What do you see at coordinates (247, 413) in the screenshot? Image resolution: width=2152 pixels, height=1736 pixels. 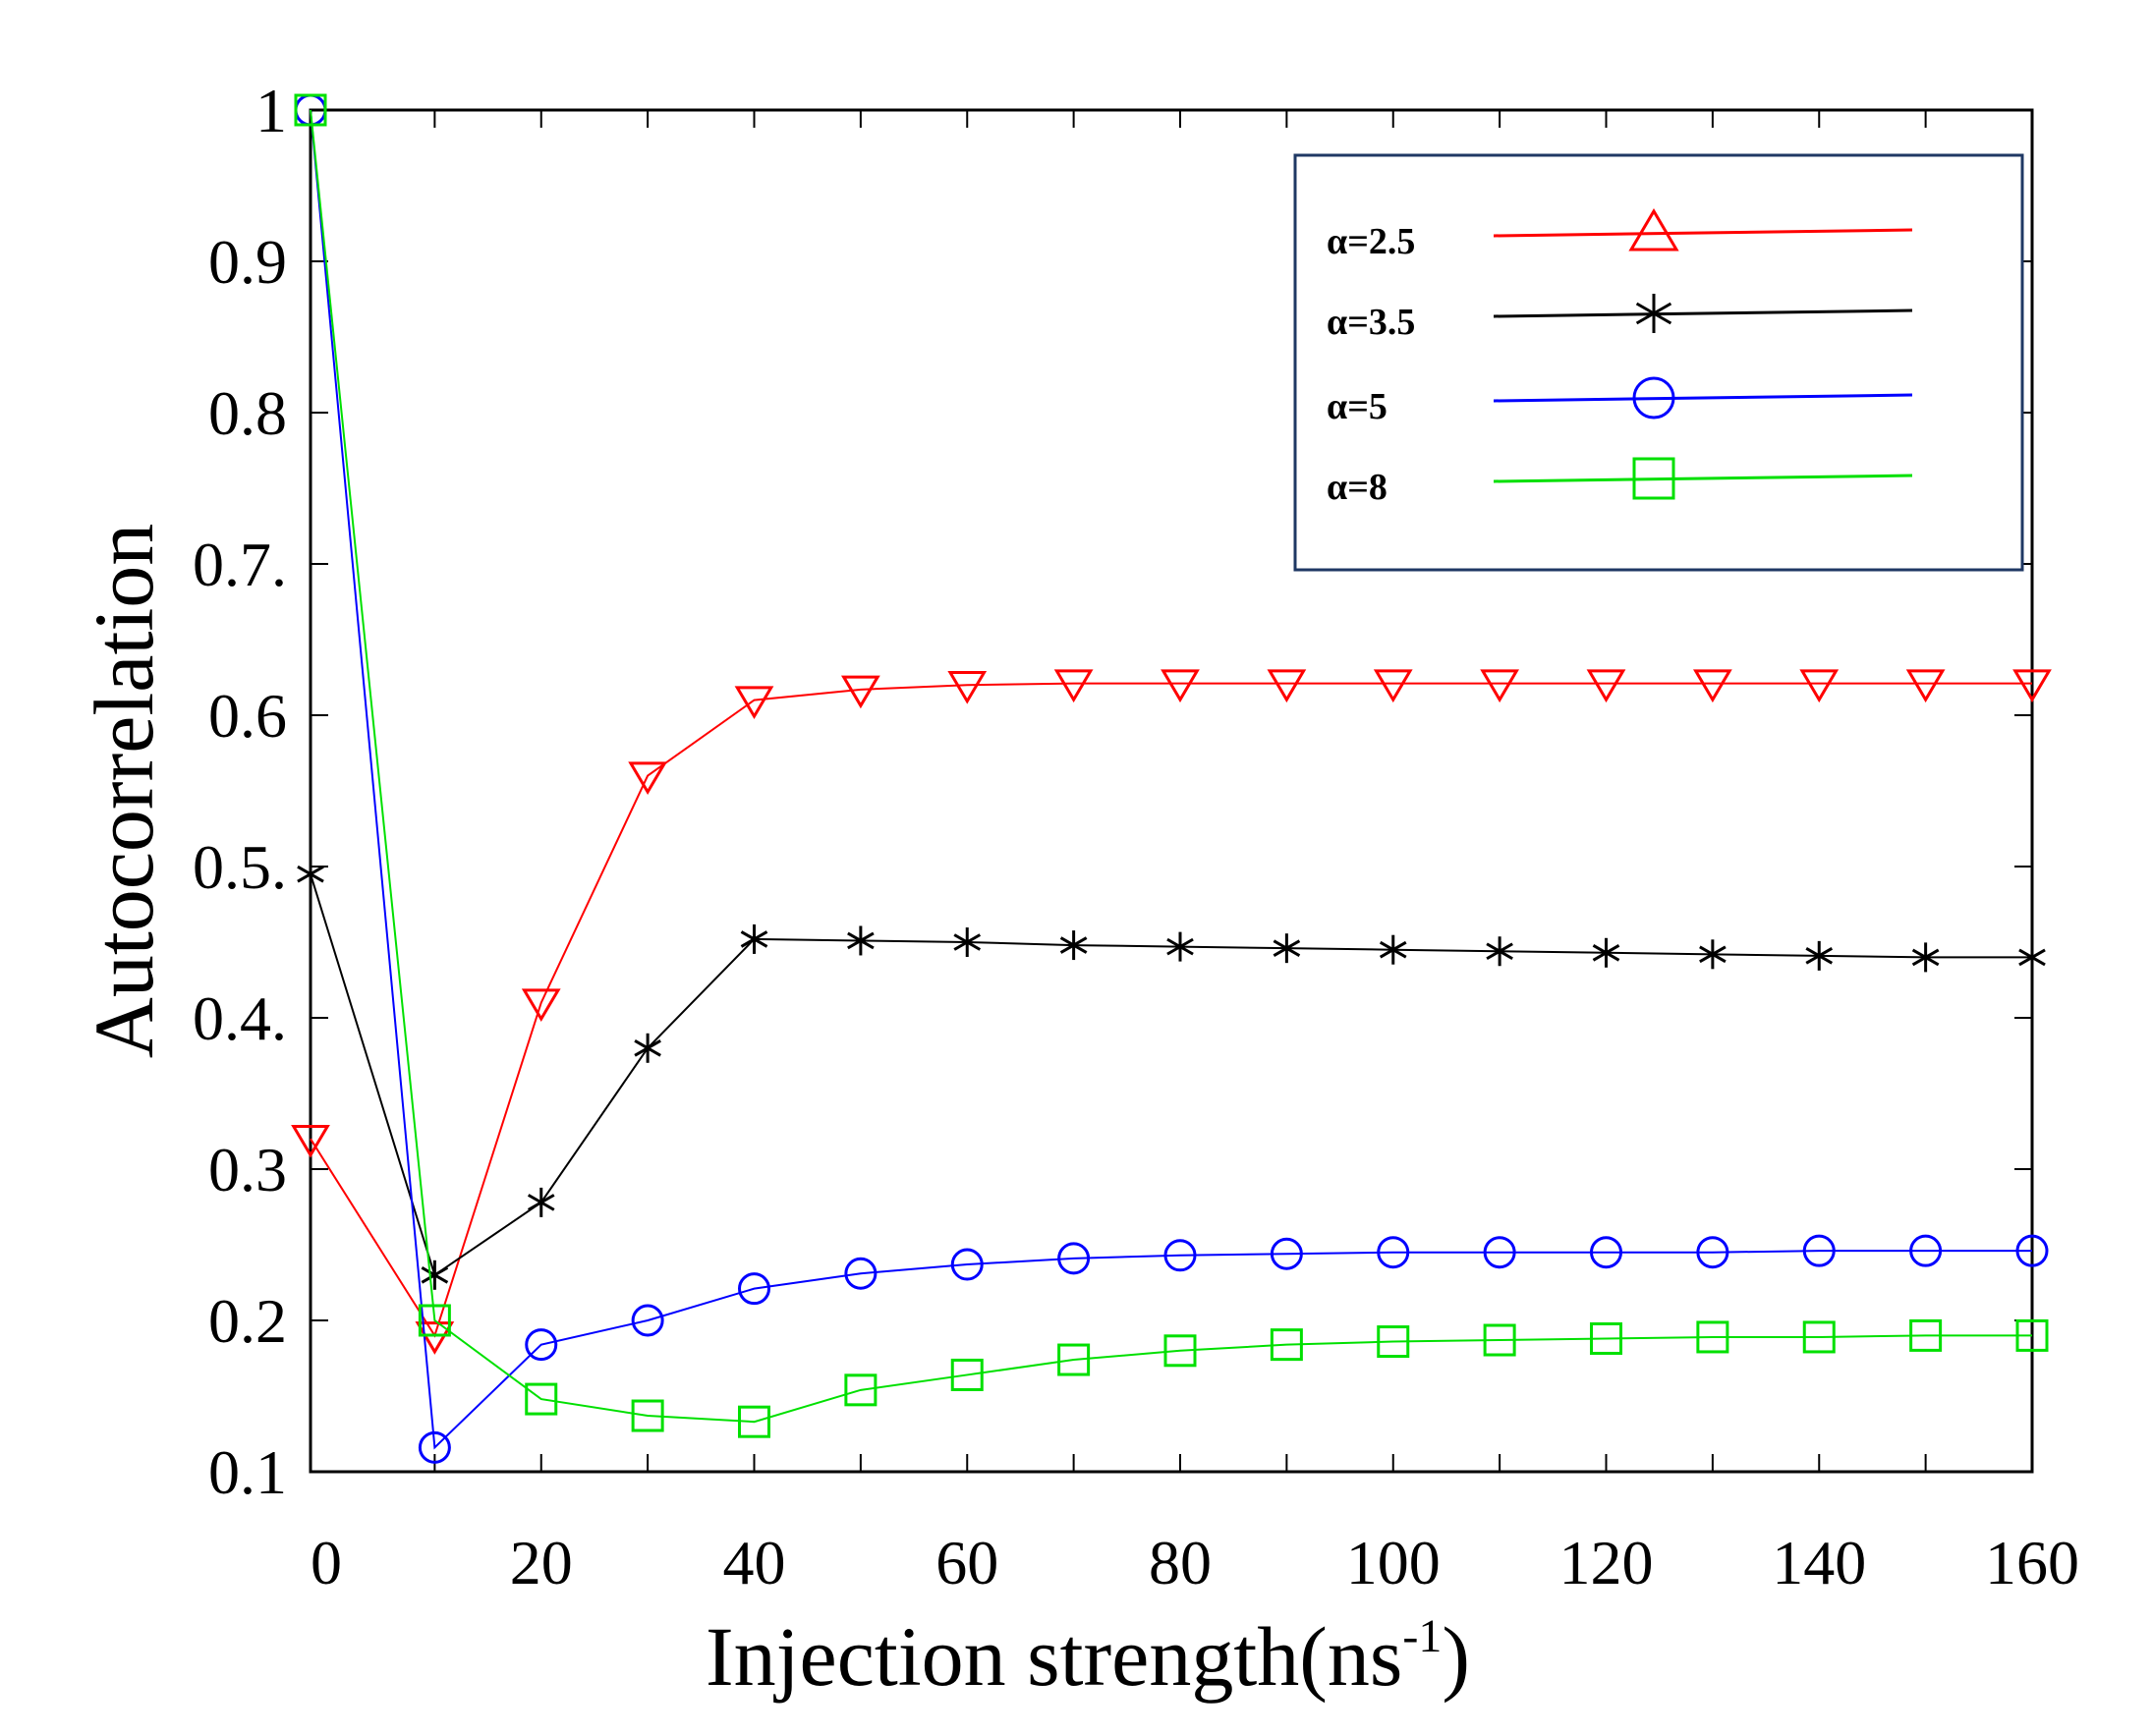 I see `y-tick-label: 0.8` at bounding box center [247, 413].